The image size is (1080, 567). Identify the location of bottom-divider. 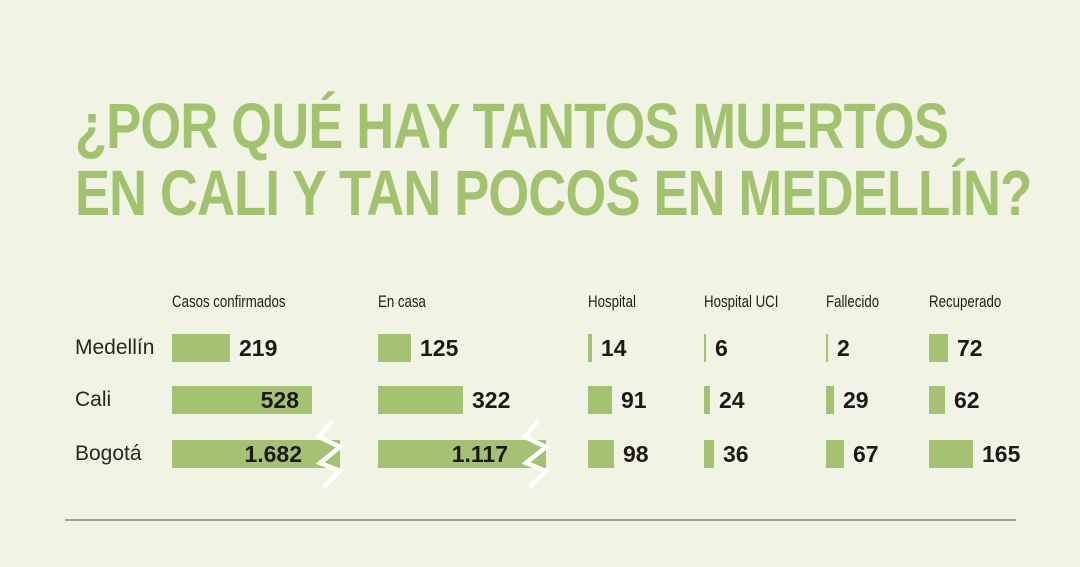
(540, 520).